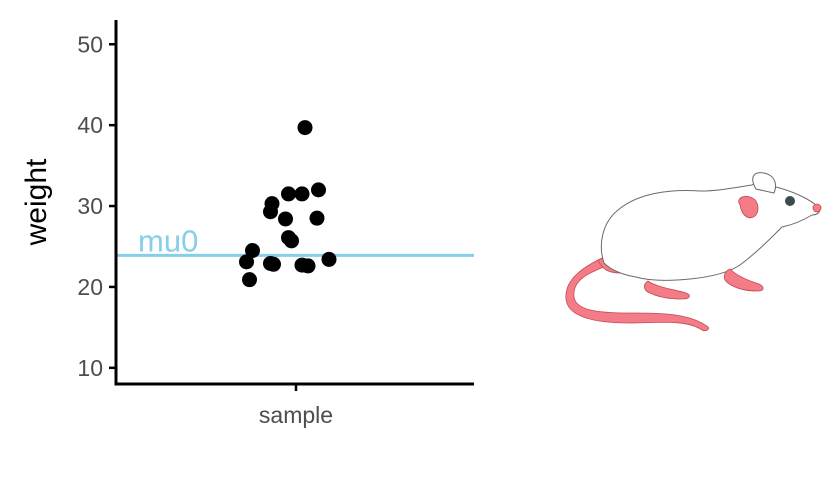 The width and height of the screenshot is (824, 495). I want to click on y-axis-title: weight, so click(36, 202).